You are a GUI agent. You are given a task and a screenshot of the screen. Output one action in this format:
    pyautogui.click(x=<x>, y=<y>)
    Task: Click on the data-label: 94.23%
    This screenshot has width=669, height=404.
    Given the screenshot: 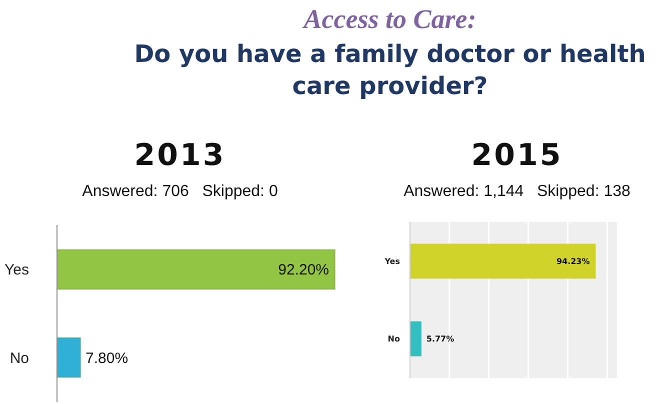 What is the action you would take?
    pyautogui.click(x=573, y=261)
    